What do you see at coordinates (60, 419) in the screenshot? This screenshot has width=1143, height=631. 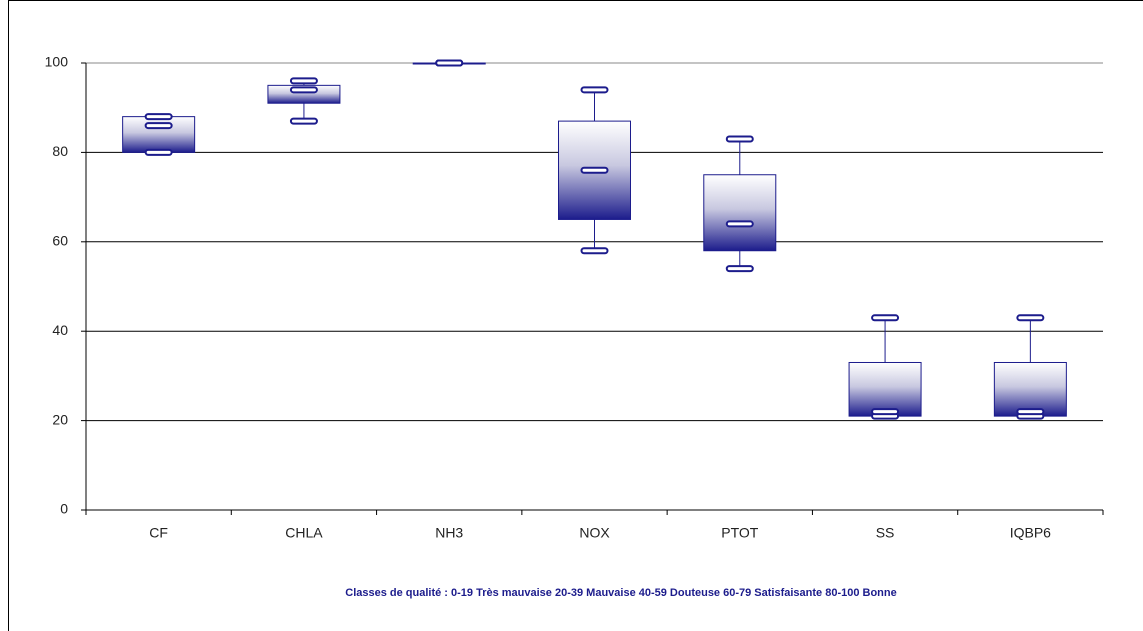 I see `y-tick-label: 20` at bounding box center [60, 419].